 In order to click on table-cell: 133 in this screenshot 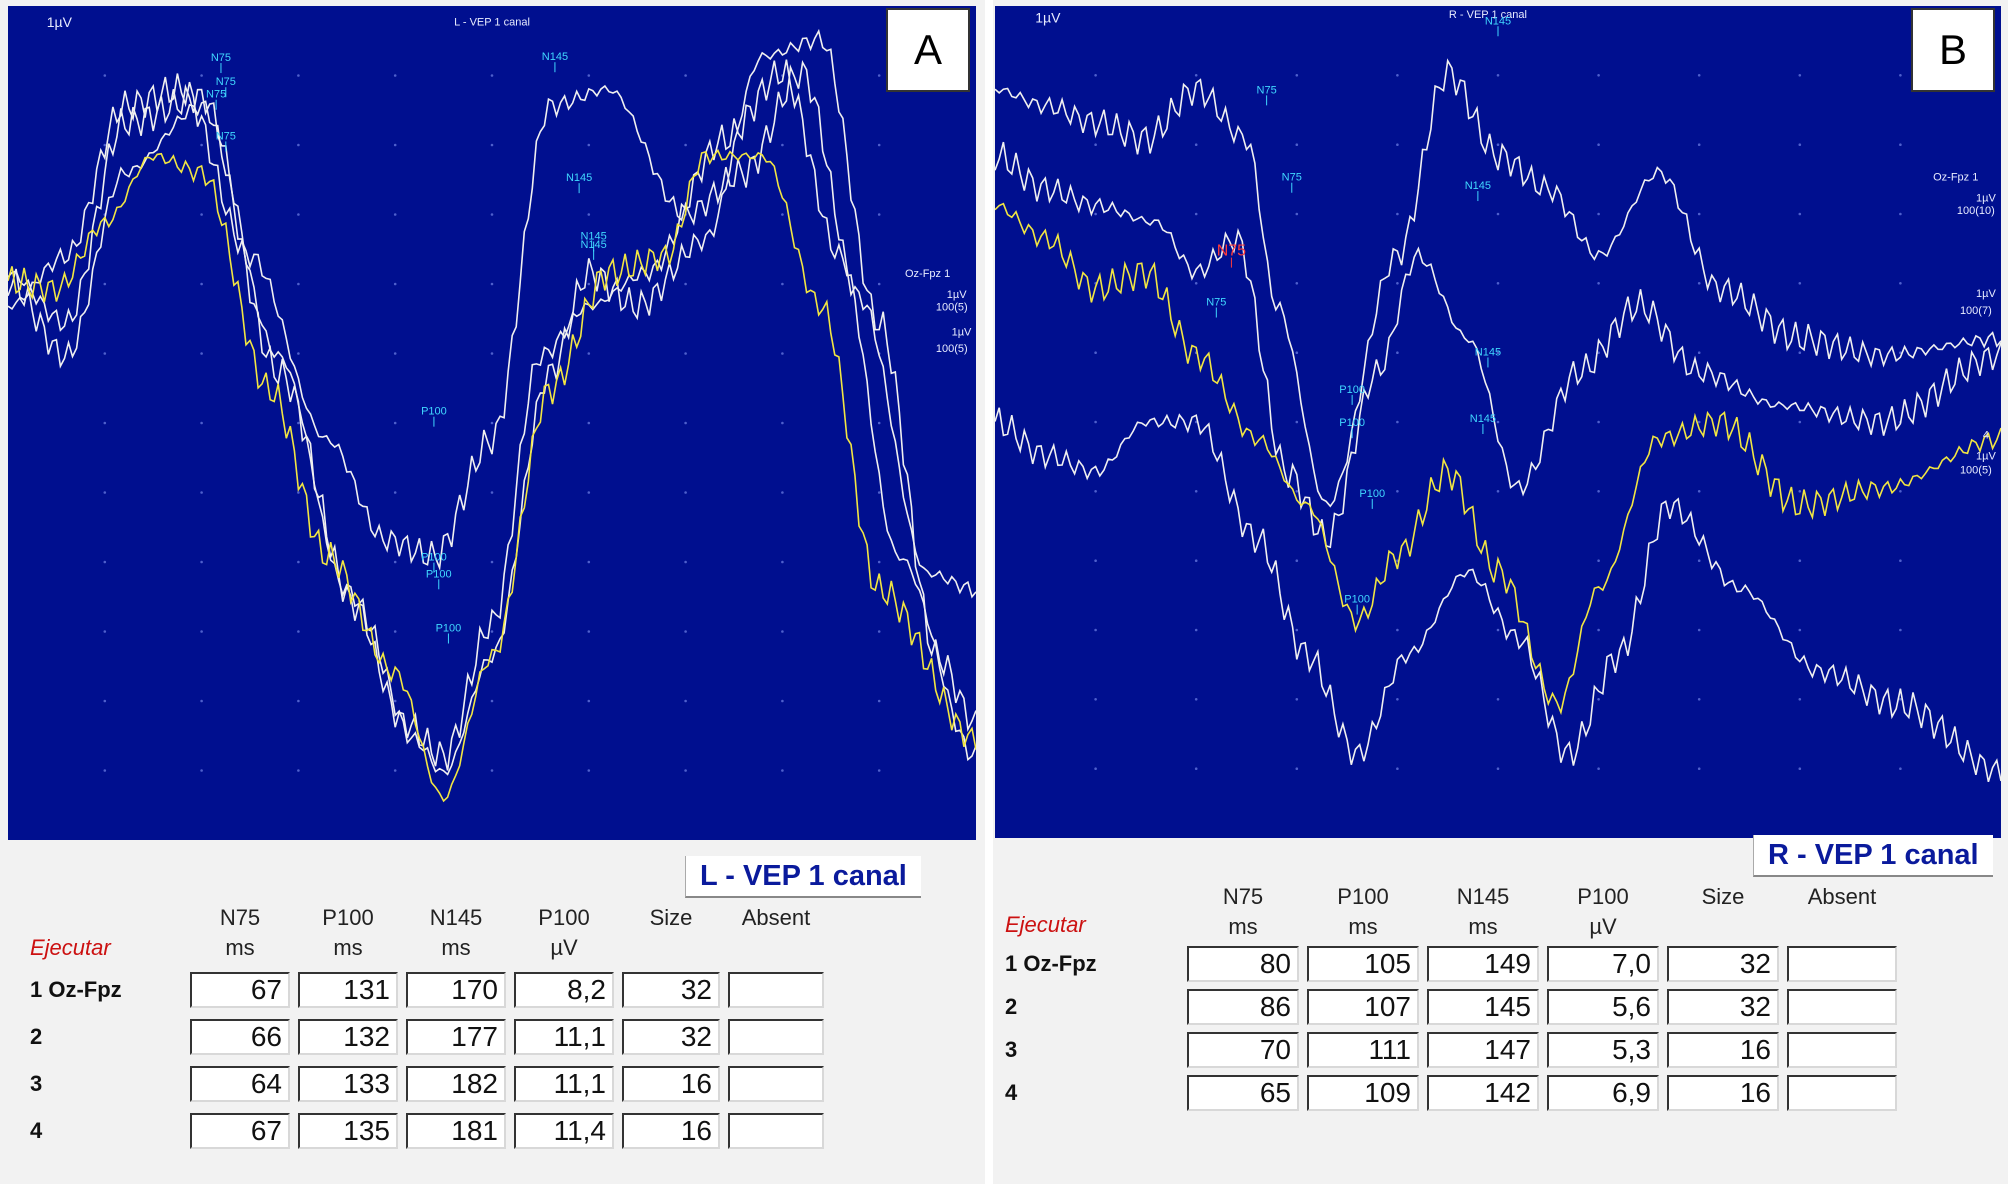, I will do `click(348, 1084)`.